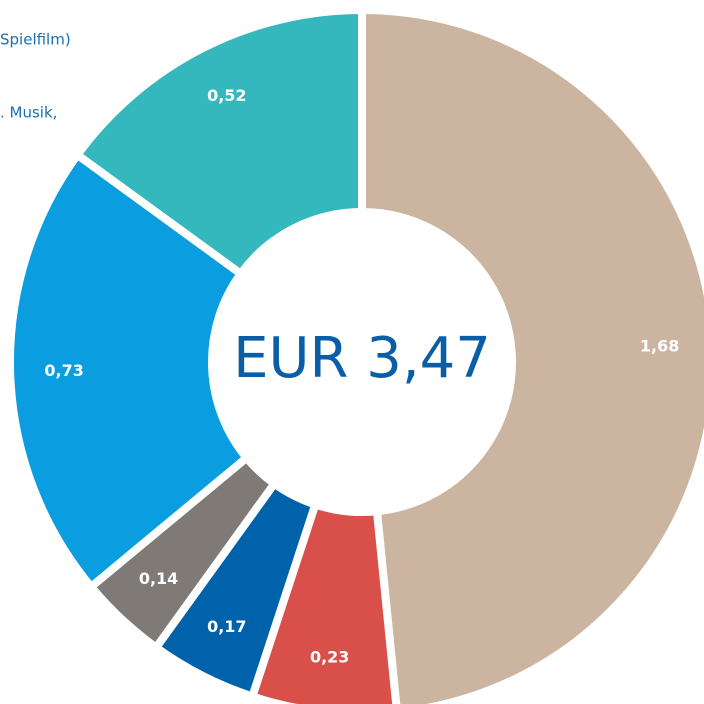 This screenshot has width=704, height=704. Describe the element at coordinates (362, 358) in the screenshot. I see `center-label: EUR 3,47` at that location.